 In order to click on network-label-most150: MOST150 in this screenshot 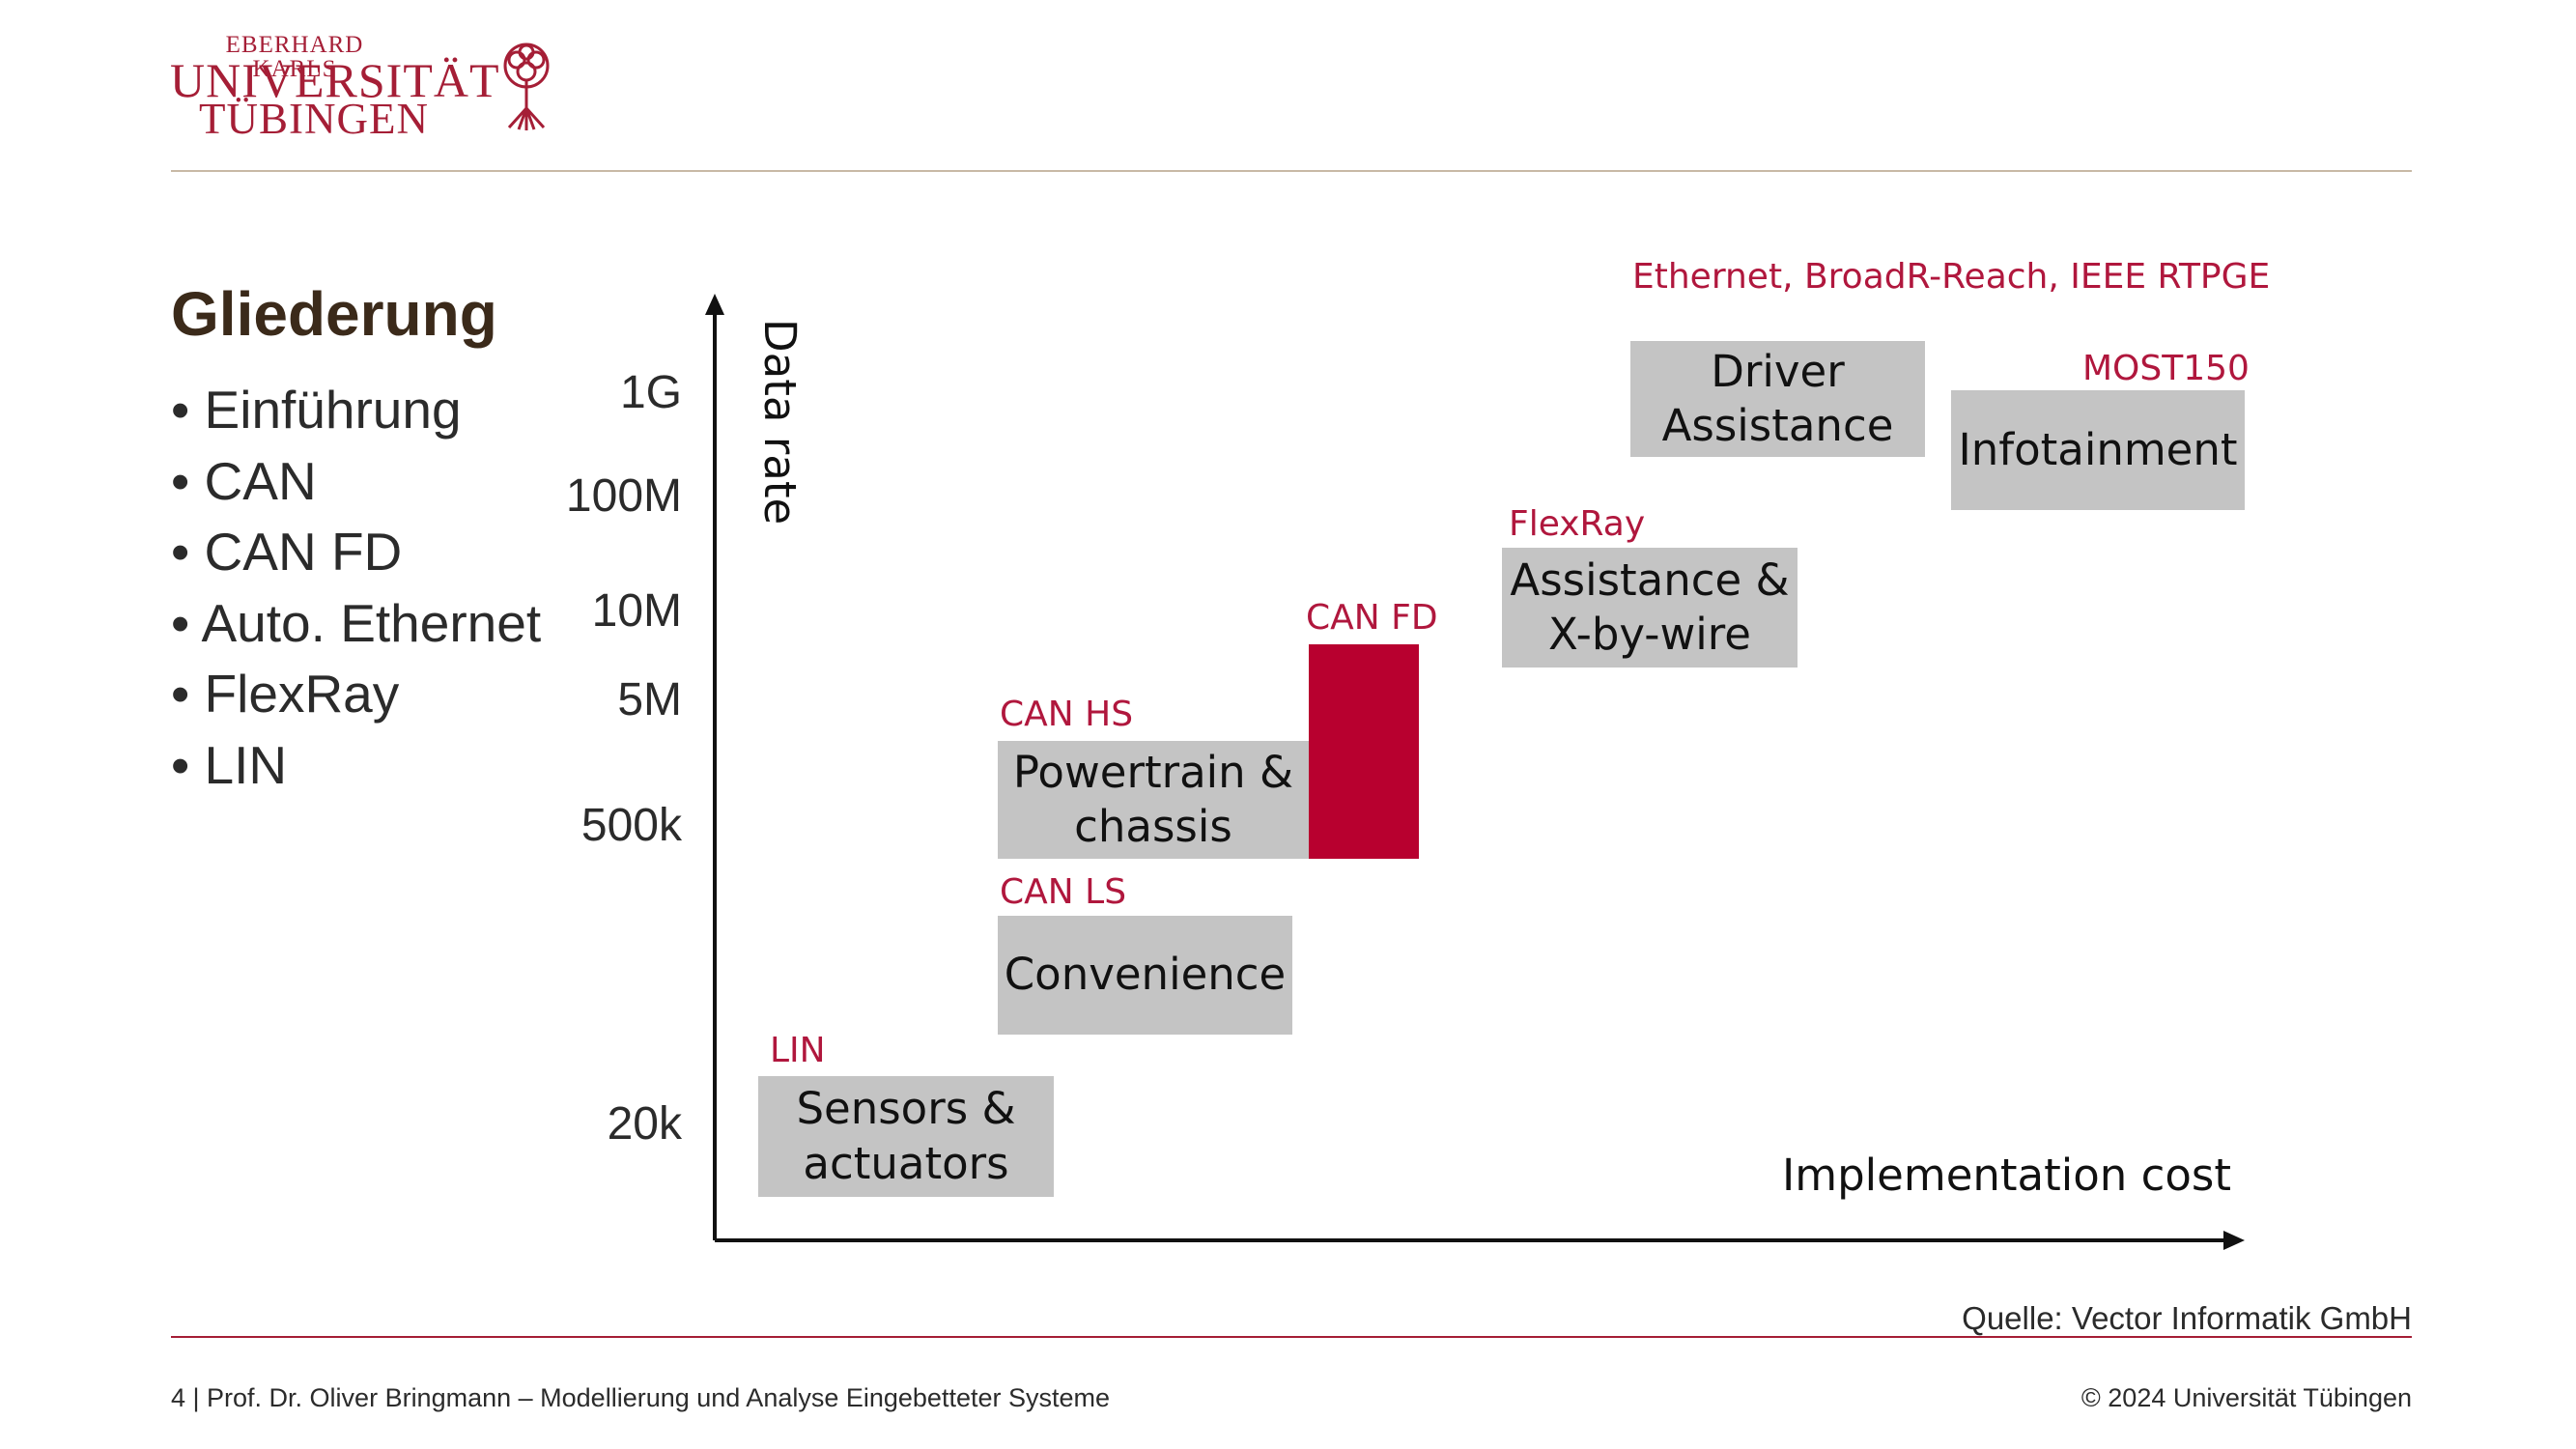, I will do `click(2166, 368)`.